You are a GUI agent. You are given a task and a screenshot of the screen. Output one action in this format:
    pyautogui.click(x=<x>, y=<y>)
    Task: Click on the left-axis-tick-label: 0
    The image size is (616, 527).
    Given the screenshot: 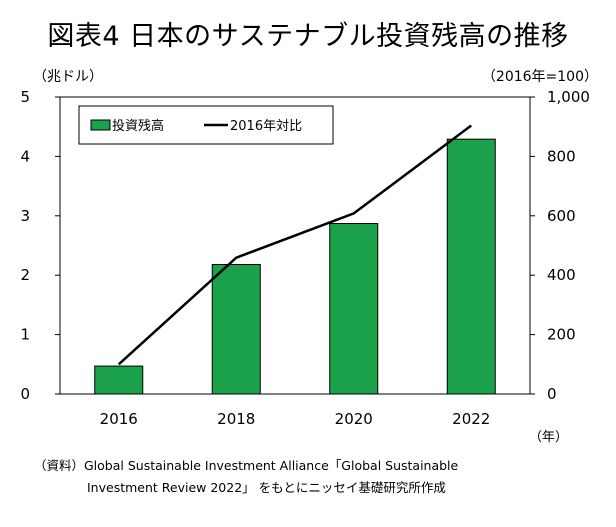 What is the action you would take?
    pyautogui.click(x=25, y=394)
    